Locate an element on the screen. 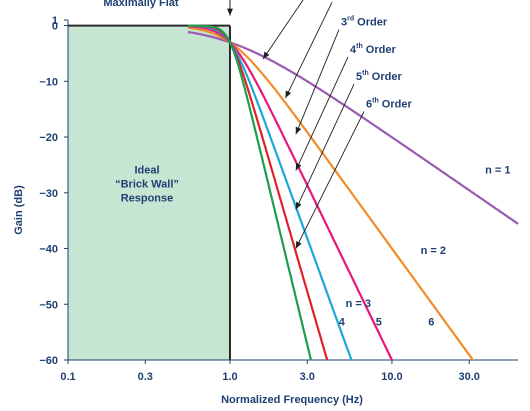 This screenshot has height=411, width=530. x-tick-label: 30.0 is located at coordinates (469, 377).